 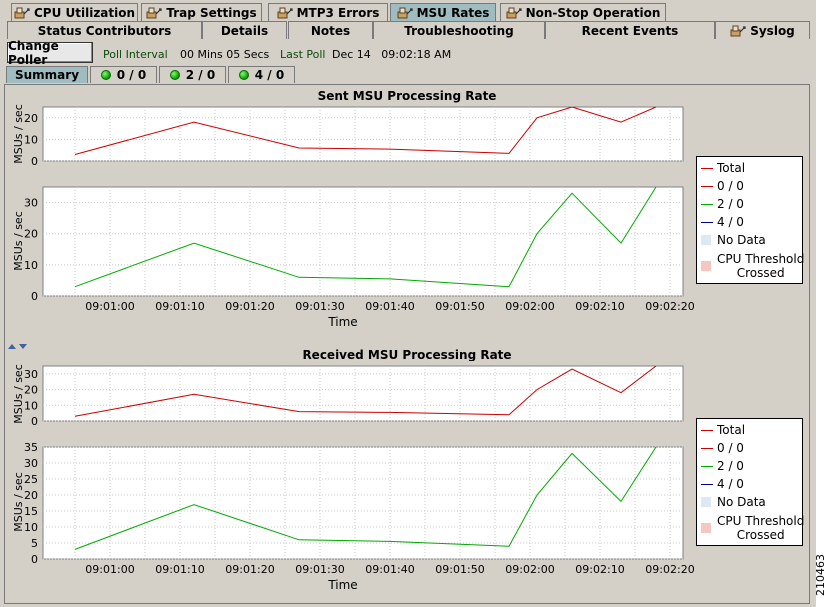 What do you see at coordinates (772, 30) in the screenshot?
I see `tab-label: Syslog` at bounding box center [772, 30].